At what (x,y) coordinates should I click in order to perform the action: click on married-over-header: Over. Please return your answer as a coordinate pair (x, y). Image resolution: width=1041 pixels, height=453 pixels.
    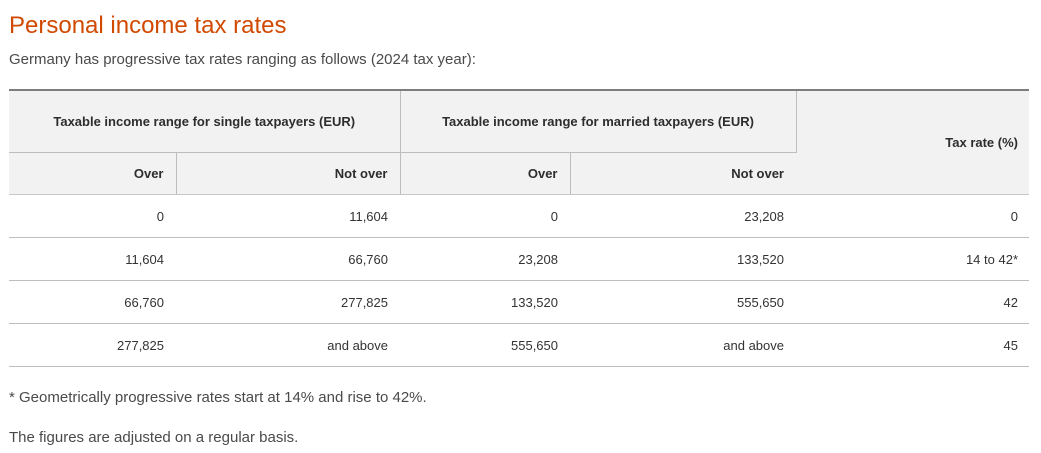
    Looking at the image, I should click on (485, 173).